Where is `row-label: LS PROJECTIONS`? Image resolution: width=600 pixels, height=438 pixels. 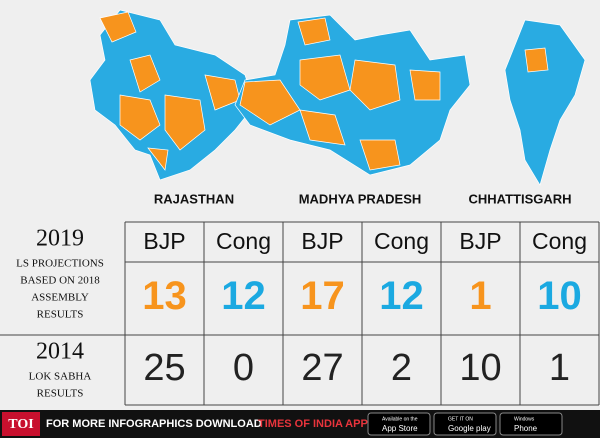
row-label: LS PROJECTIONS is located at coordinates (60, 264).